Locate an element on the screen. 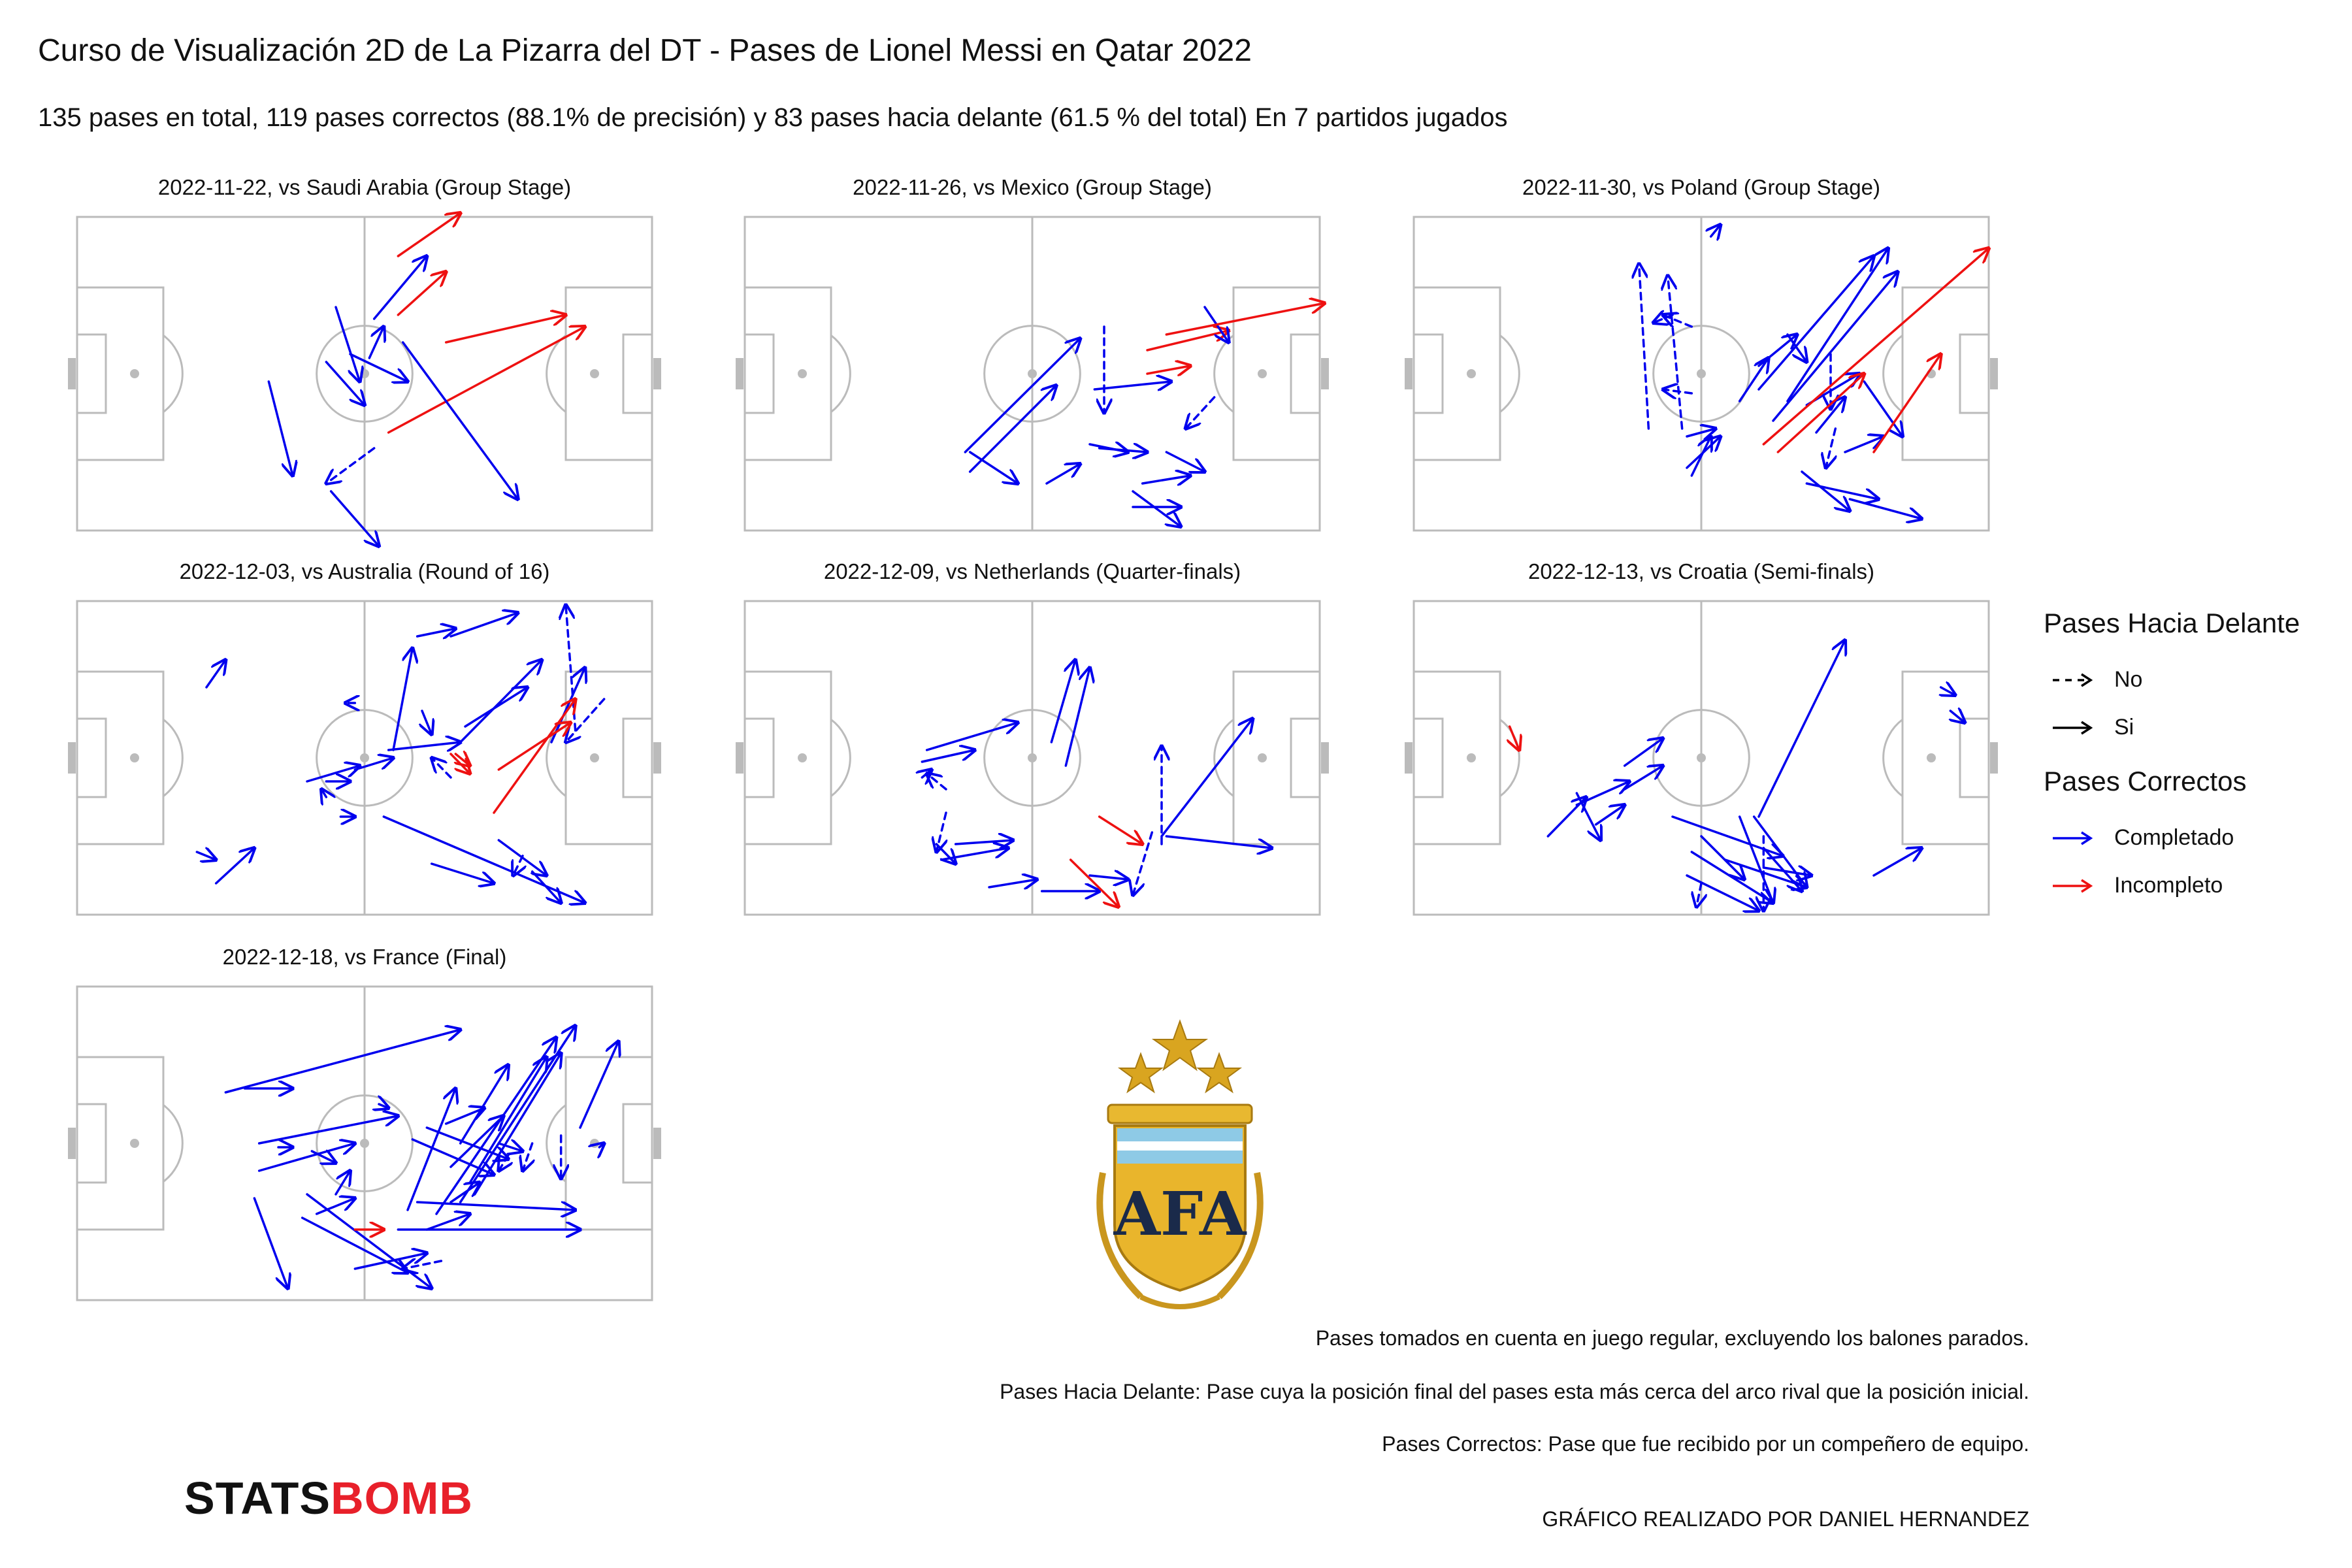  penalty-arc-right is located at coordinates (1223, 758).